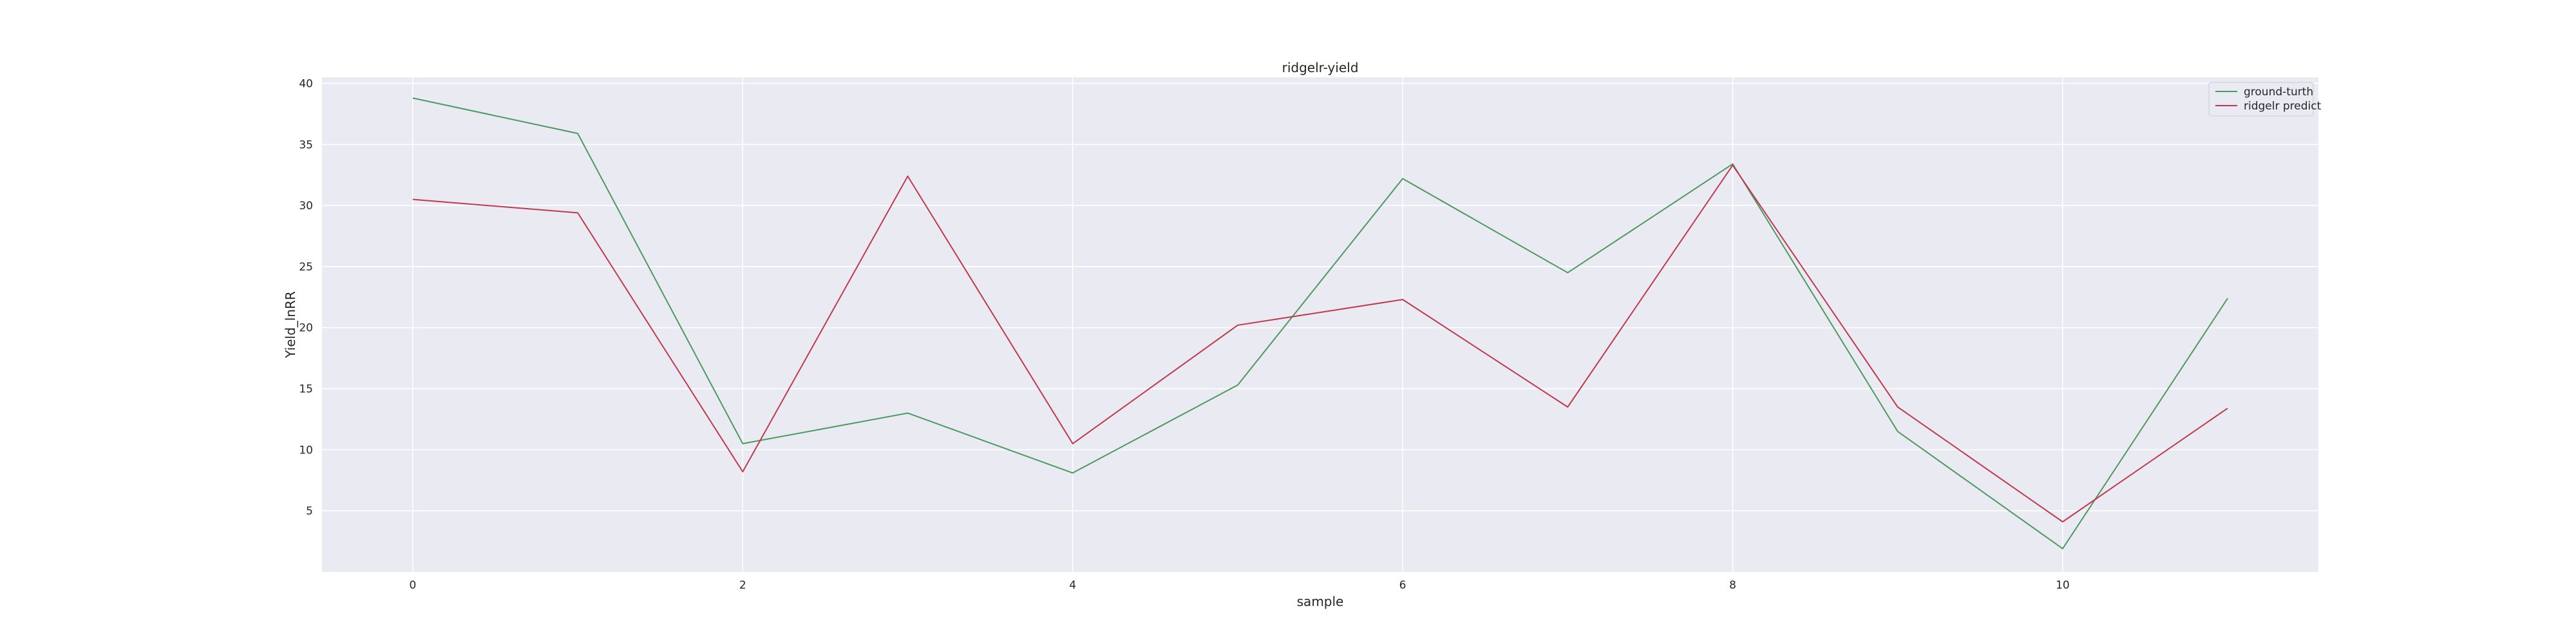 The height and width of the screenshot is (644, 2576). Describe the element at coordinates (1239, 586) in the screenshot. I see `x-tick-labels: 0 2 4 6 8 10` at that location.